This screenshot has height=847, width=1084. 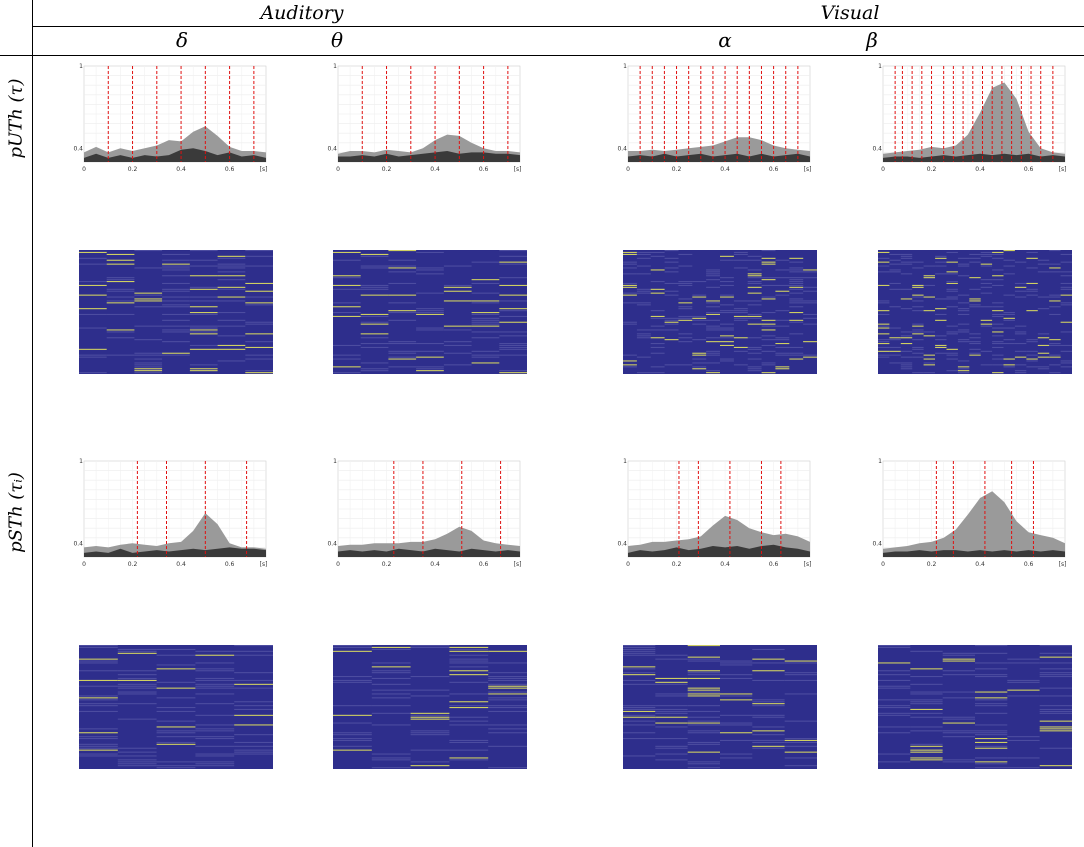 I want to click on x-tick-label: [s], so click(x=1063, y=169).